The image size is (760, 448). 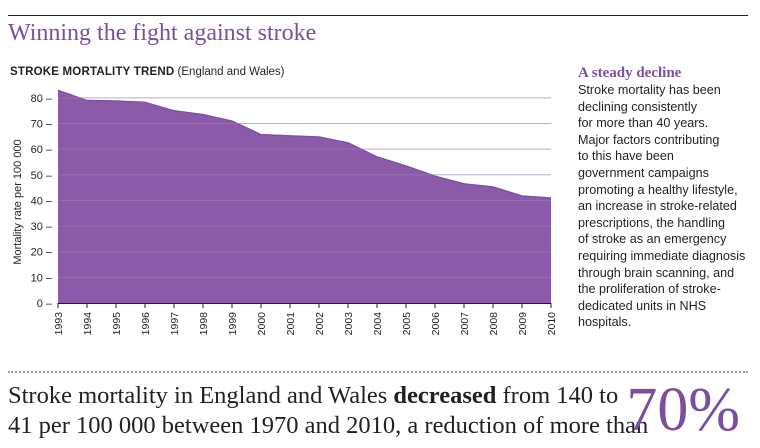 I want to click on x-tick-label: 2008, so click(x=494, y=324).